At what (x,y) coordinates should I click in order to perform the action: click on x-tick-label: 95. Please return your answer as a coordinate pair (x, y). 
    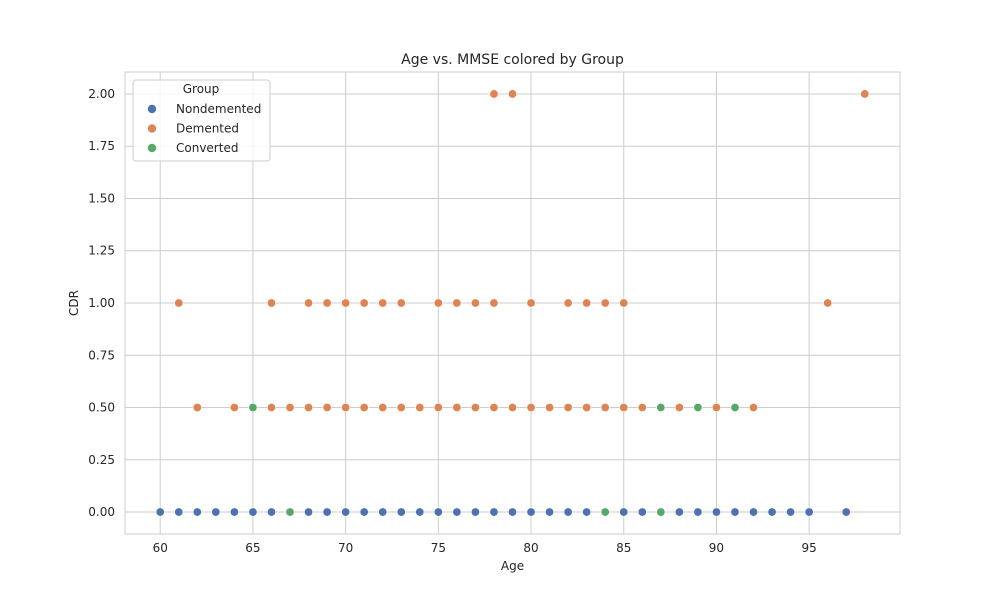
    Looking at the image, I should click on (809, 548).